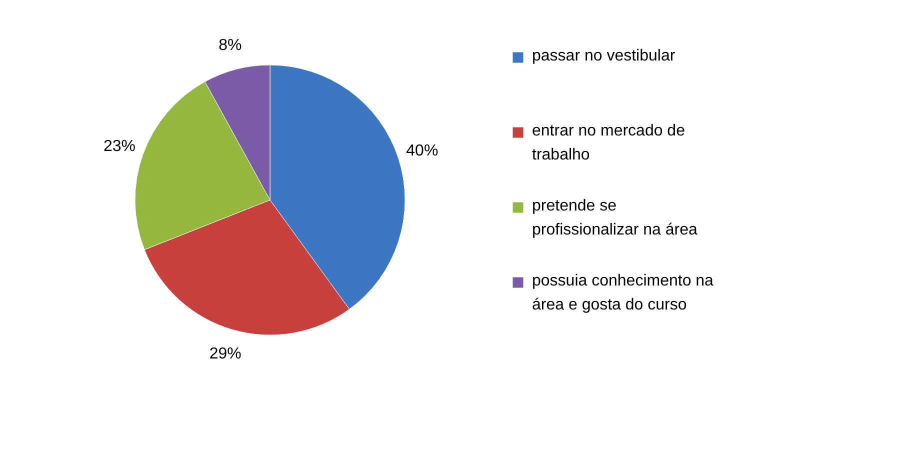 The image size is (919, 468). Describe the element at coordinates (119, 146) in the screenshot. I see `data-label: 23%` at that location.